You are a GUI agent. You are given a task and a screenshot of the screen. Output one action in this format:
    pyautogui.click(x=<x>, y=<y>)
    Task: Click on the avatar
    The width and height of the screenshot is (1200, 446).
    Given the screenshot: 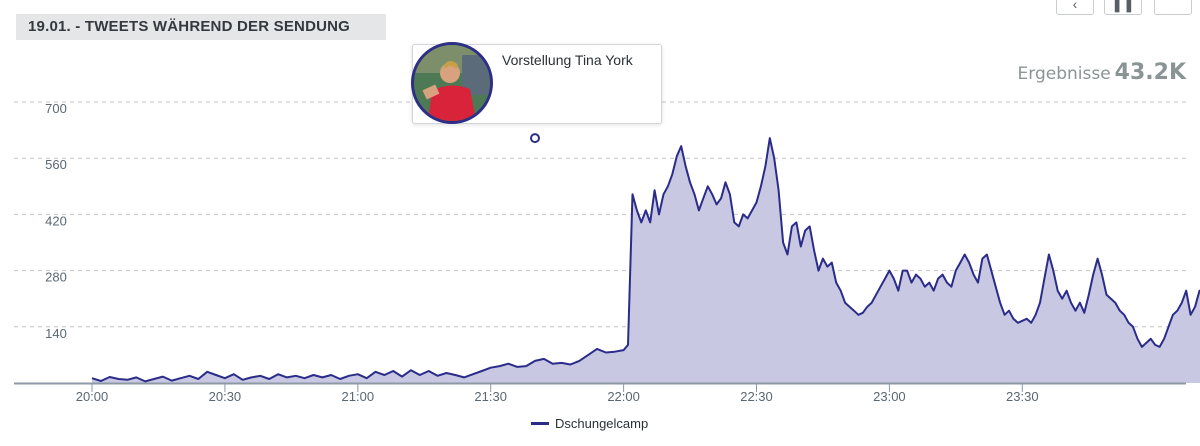 What is the action you would take?
    pyautogui.click(x=452, y=83)
    